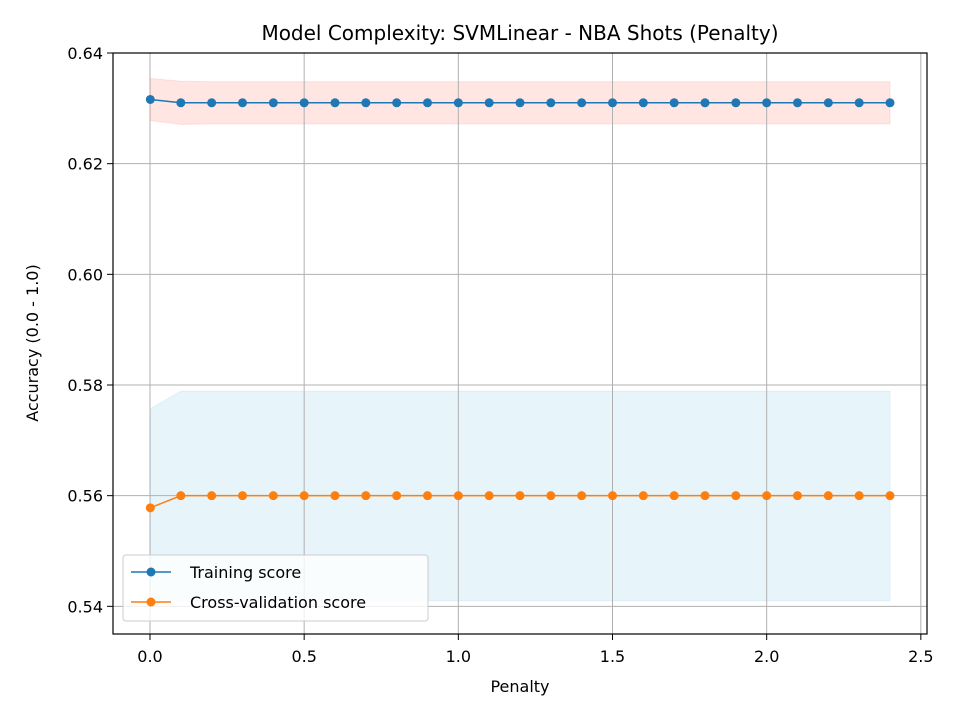 The image size is (960, 720). I want to click on y-axis-label: Accuracy (0.0 - 1.0), so click(32, 342).